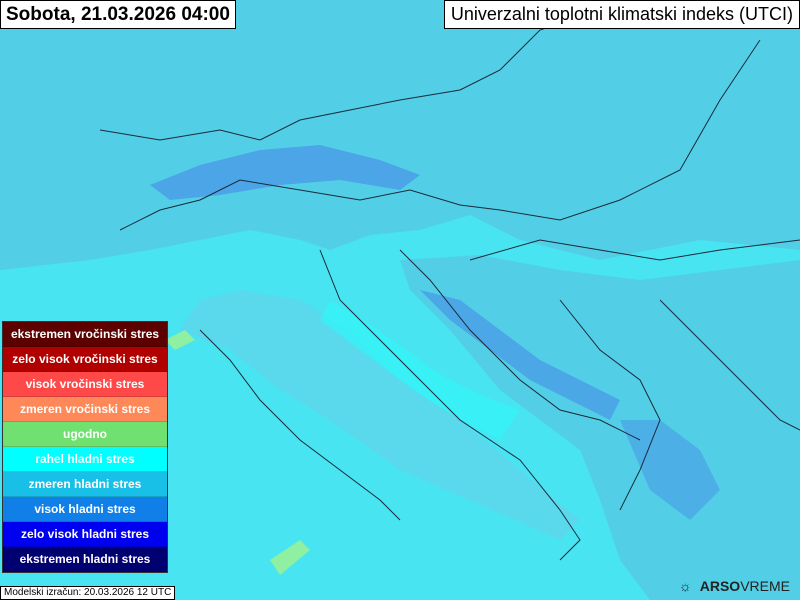 The height and width of the screenshot is (600, 800). I want to click on dinaric-cold-zone, so click(520, 355).